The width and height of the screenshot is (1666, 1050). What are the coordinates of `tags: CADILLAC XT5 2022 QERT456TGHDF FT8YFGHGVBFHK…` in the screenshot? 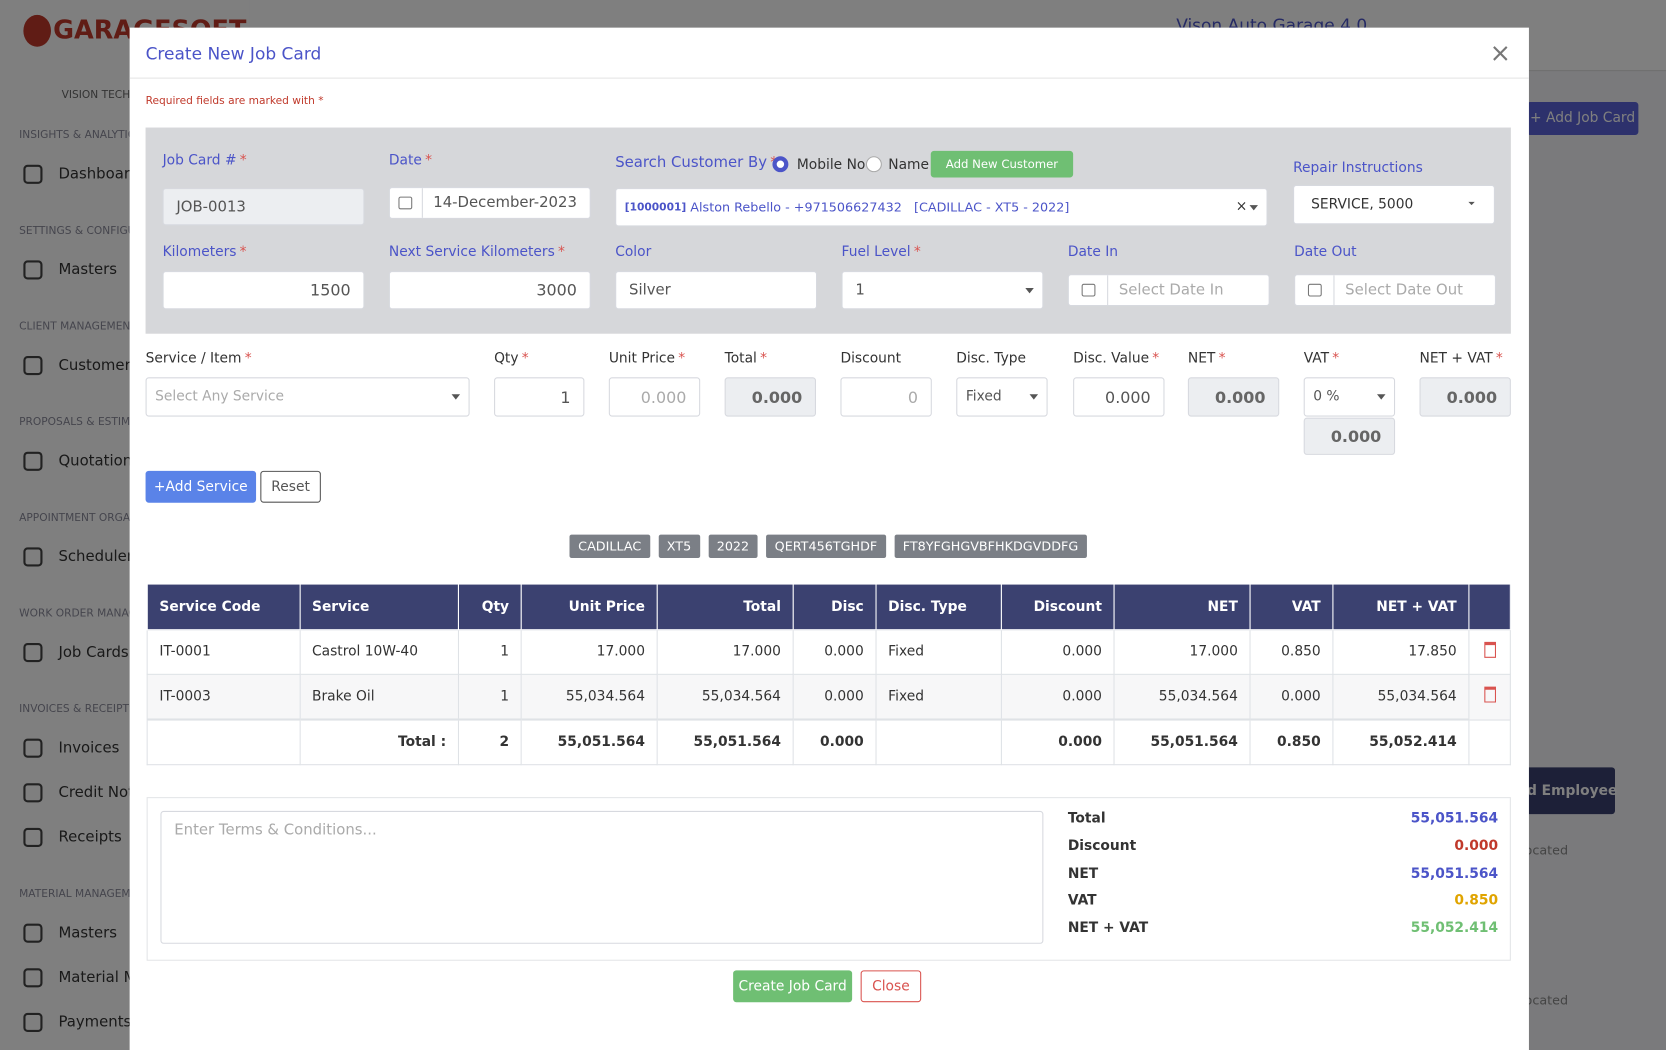 It's located at (828, 546).